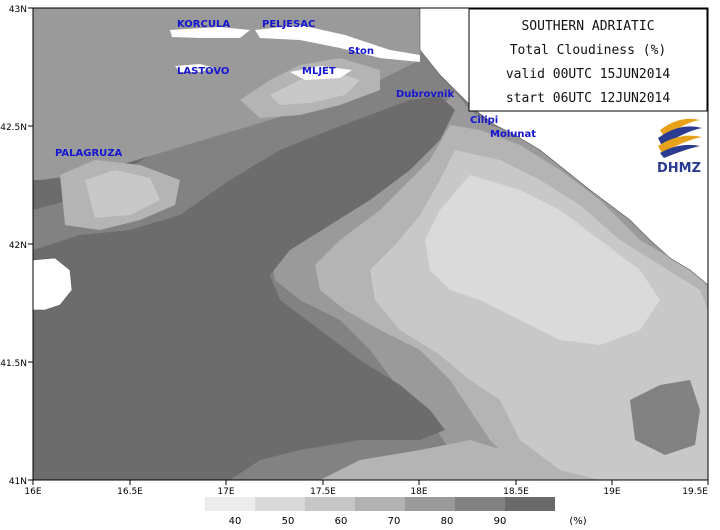  Describe the element at coordinates (18, 10) in the screenshot. I see `y-tick-label: 43N` at that location.